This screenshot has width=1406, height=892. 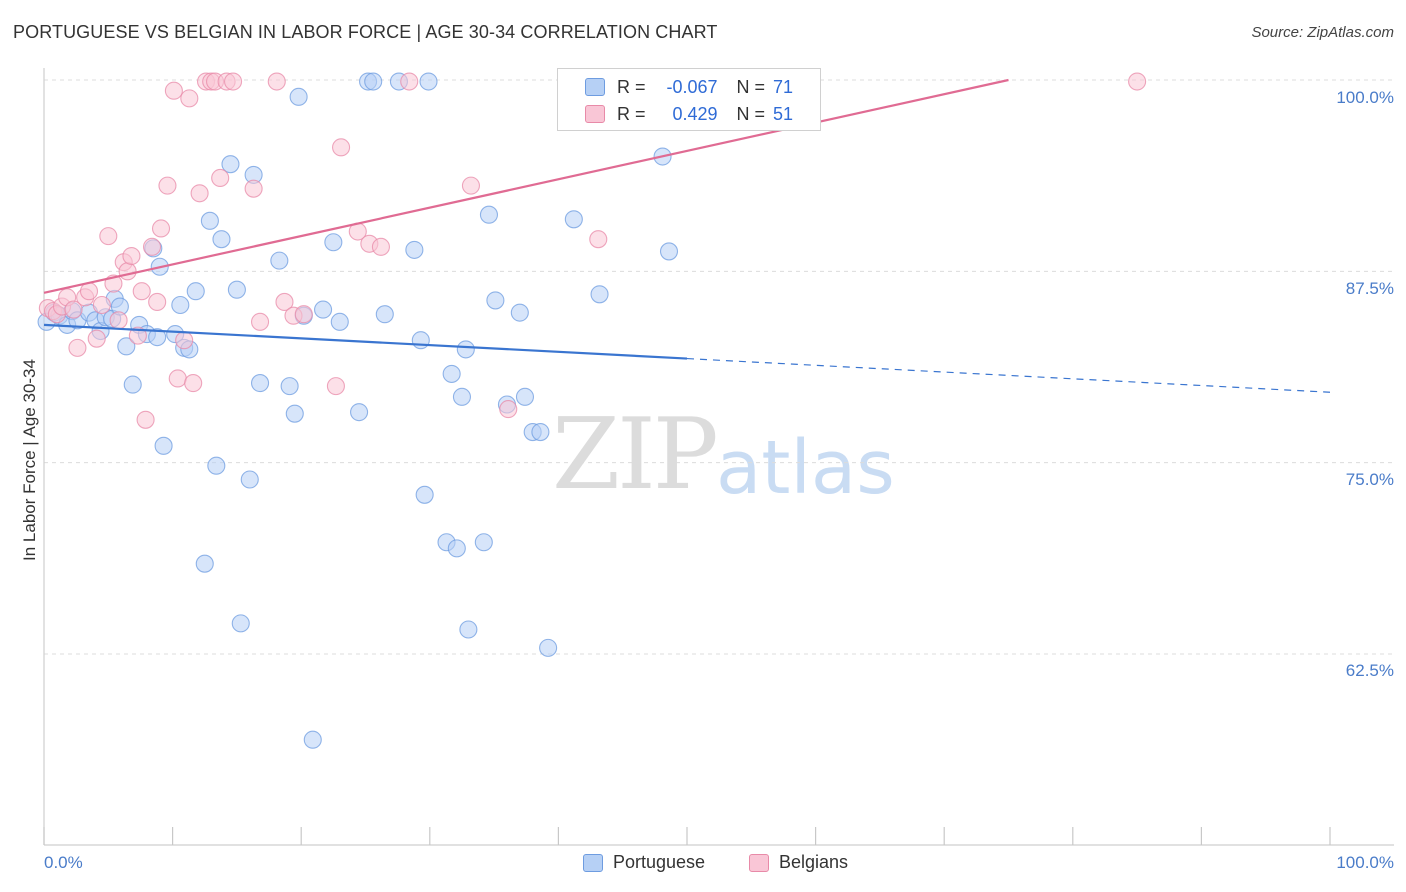 What do you see at coordinates (695, 113) in the screenshot?
I see `legend-r-value: 0.429` at bounding box center [695, 113].